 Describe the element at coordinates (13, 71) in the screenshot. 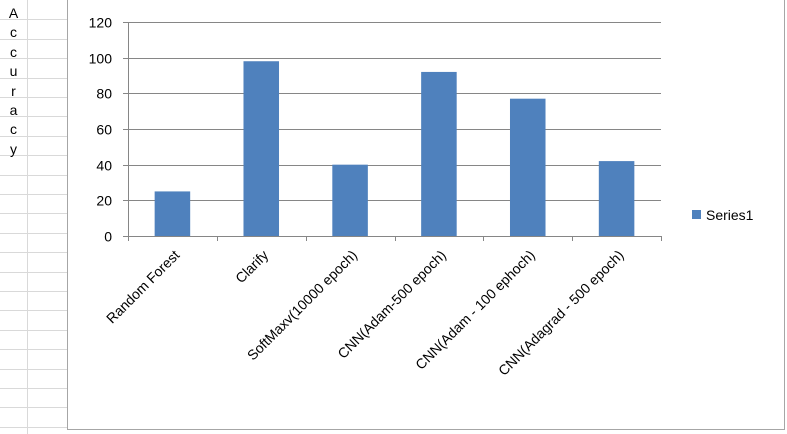

I see `row-letter: u` at that location.